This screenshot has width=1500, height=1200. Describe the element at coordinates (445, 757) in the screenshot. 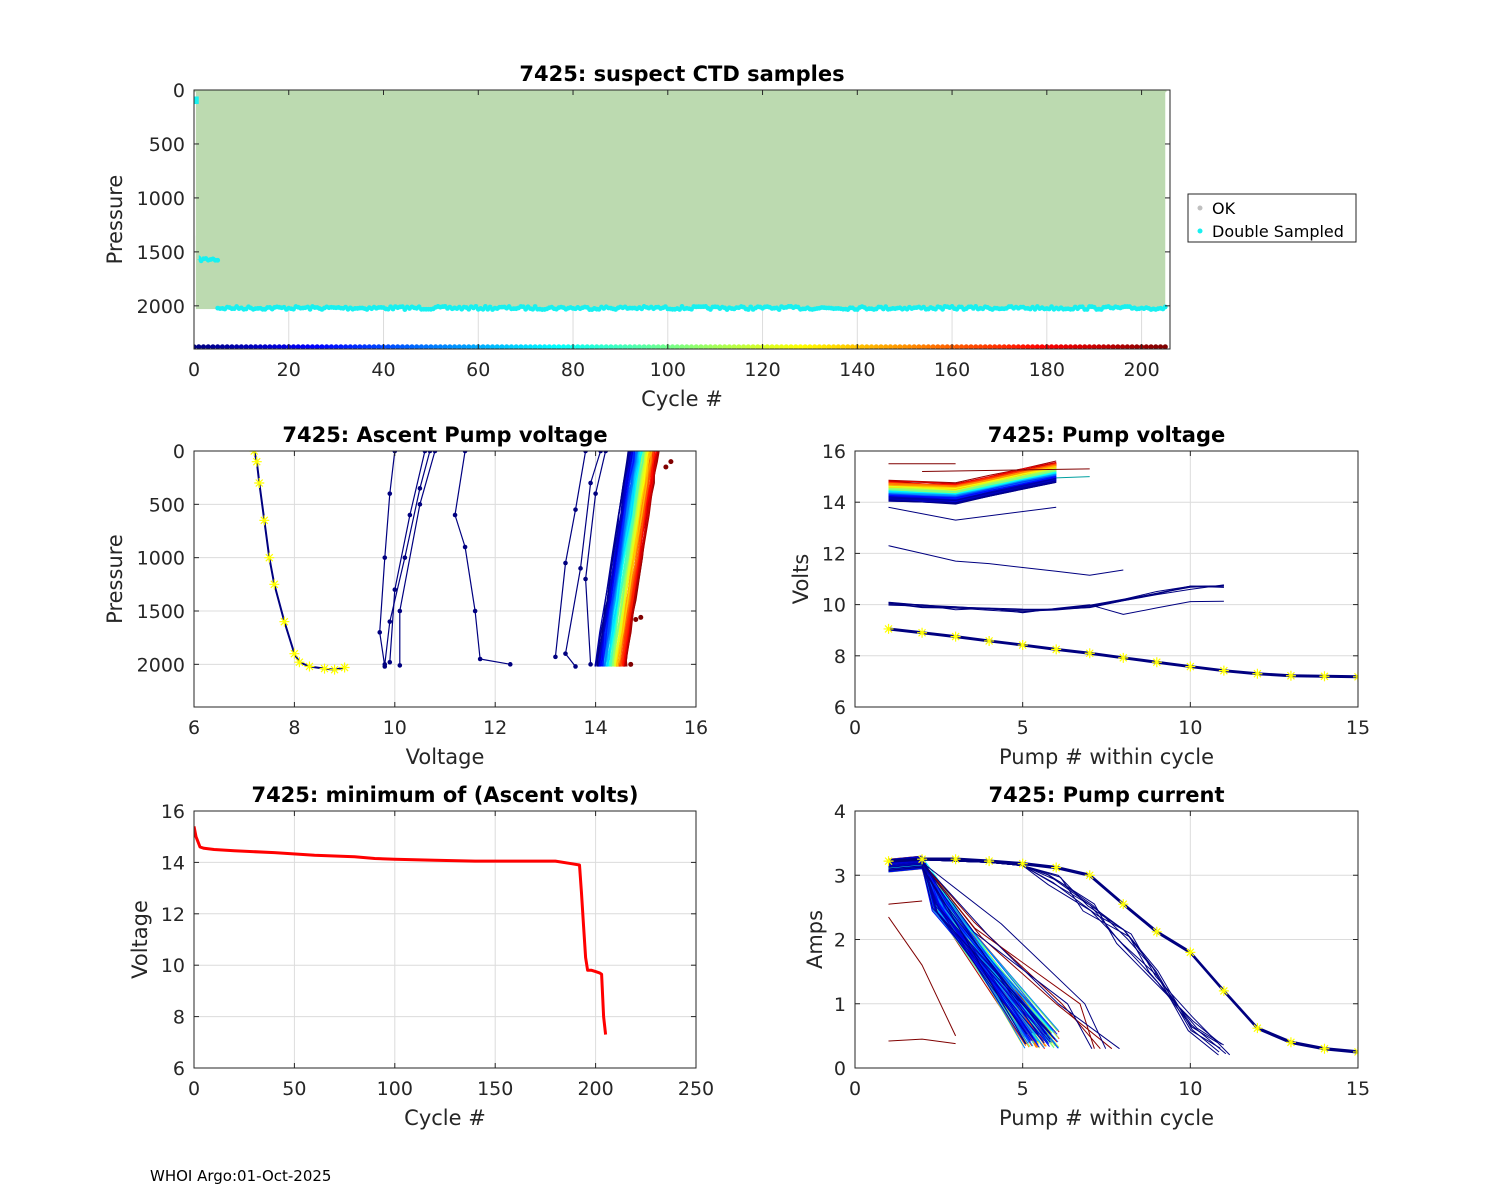

I see `x-axis-label: Voltage` at that location.